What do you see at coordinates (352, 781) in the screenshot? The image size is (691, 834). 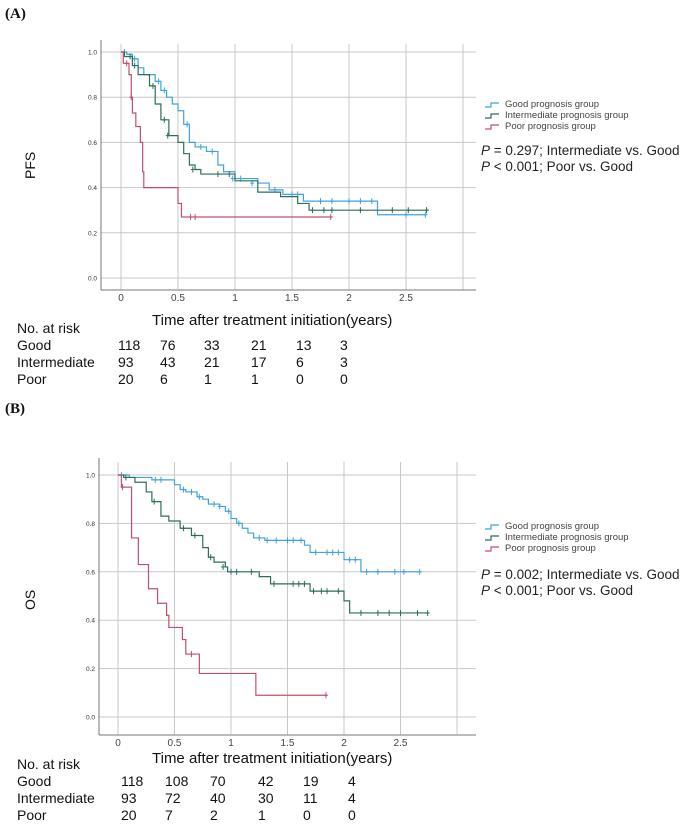 I see `risk-count: 4` at bounding box center [352, 781].